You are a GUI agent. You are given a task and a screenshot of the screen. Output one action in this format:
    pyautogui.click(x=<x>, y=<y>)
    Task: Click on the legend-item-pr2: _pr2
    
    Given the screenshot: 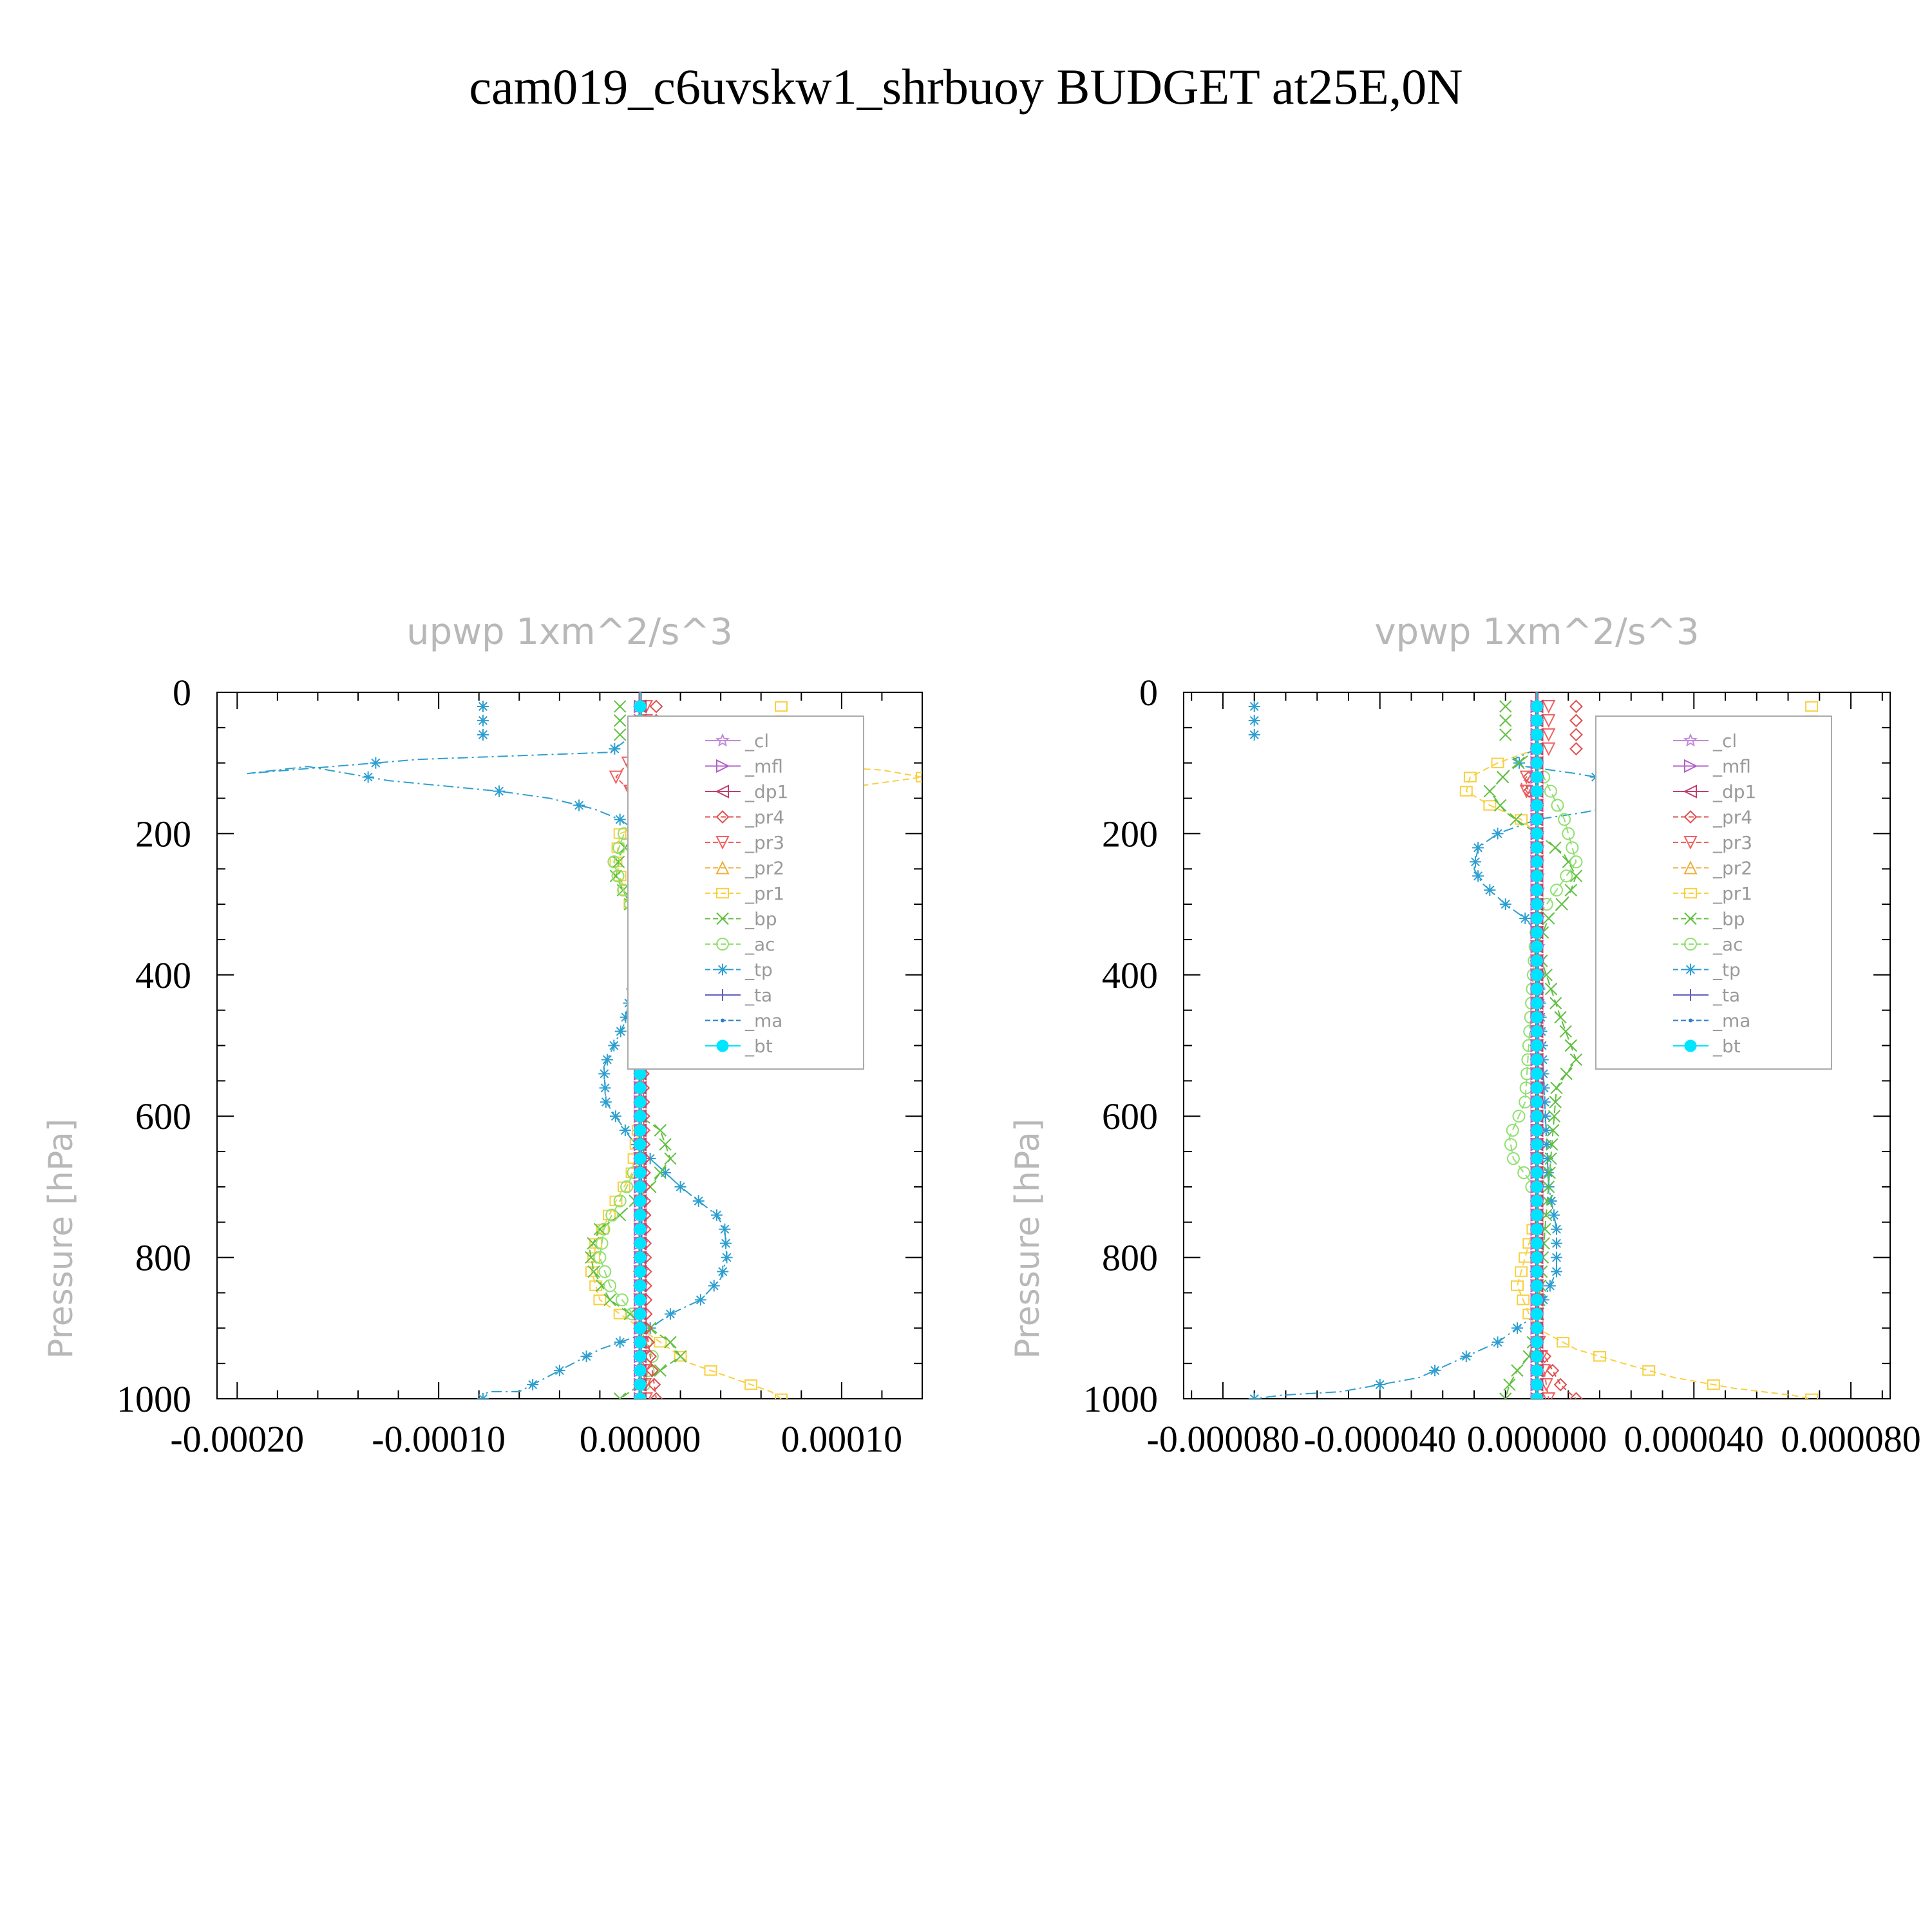 What is the action you would take?
    pyautogui.click(x=1713, y=869)
    